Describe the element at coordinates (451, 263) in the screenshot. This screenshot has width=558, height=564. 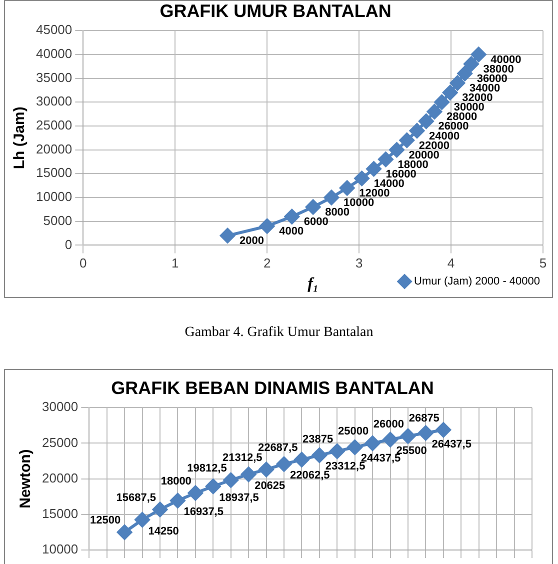
I see `x-tick-label: 4` at that location.